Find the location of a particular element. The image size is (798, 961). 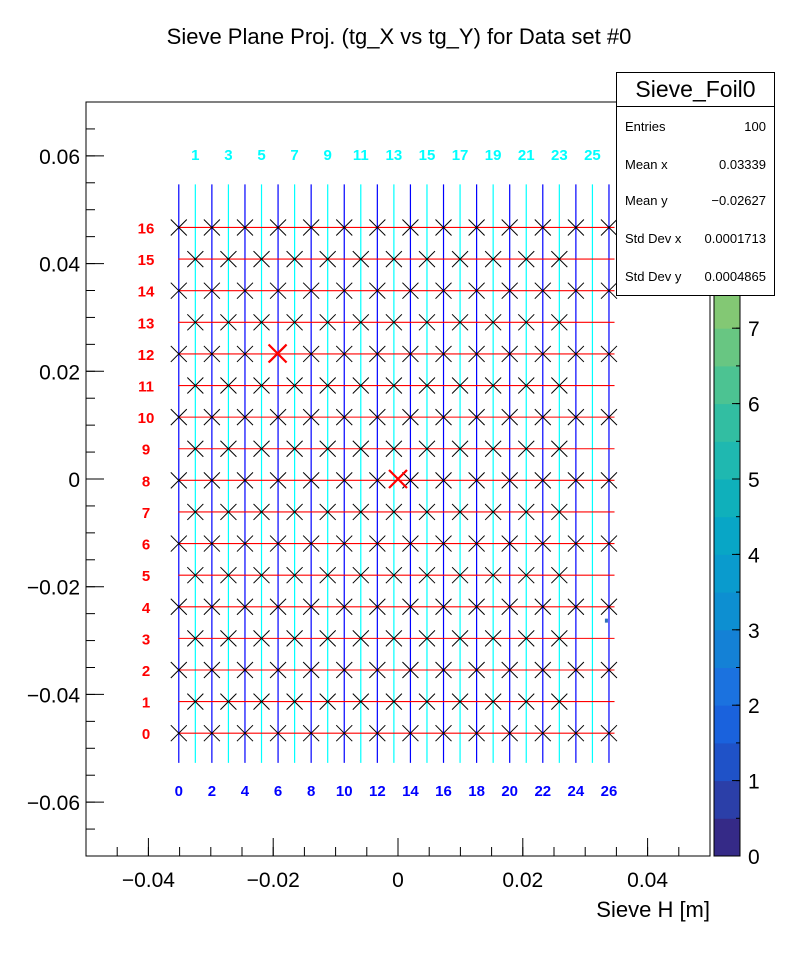

y-tick-label: −0.04 is located at coordinates (53, 695).